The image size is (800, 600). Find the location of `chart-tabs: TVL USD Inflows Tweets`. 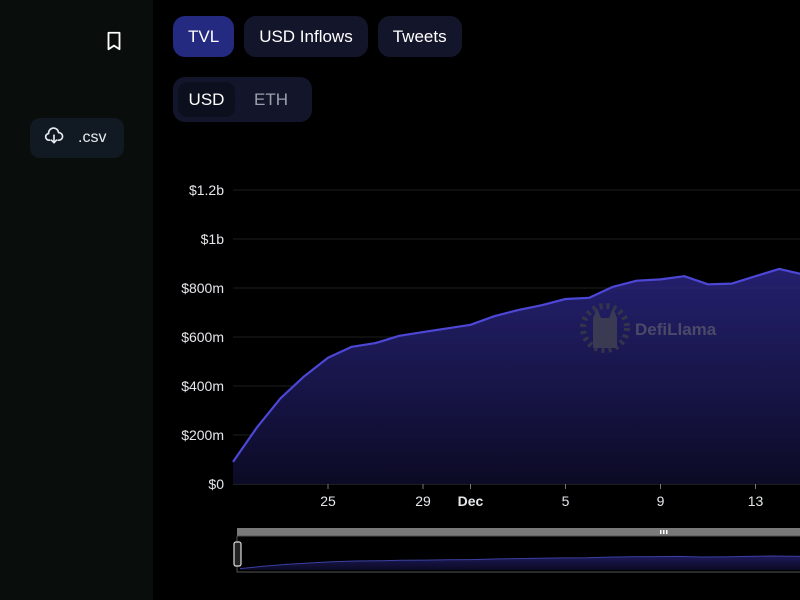

chart-tabs: TVL USD Inflows Tweets is located at coordinates (317, 36).